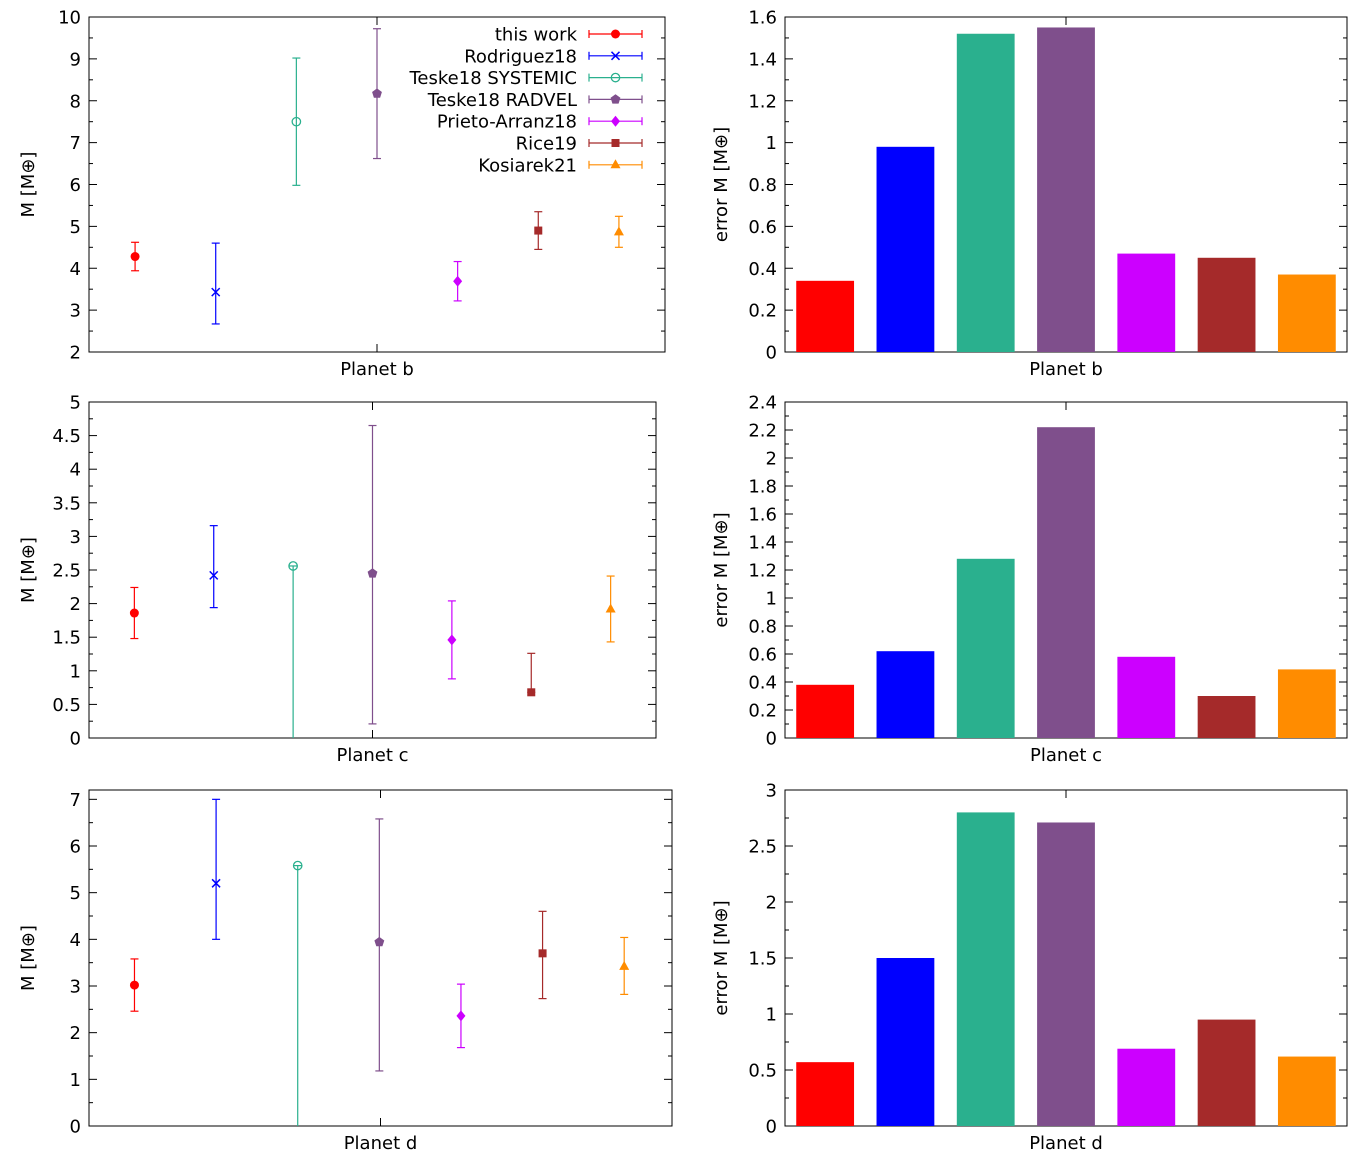 The width and height of the screenshot is (1370, 1160). Describe the element at coordinates (75, 470) in the screenshot. I see `mass-c-ytick-label: 4` at that location.